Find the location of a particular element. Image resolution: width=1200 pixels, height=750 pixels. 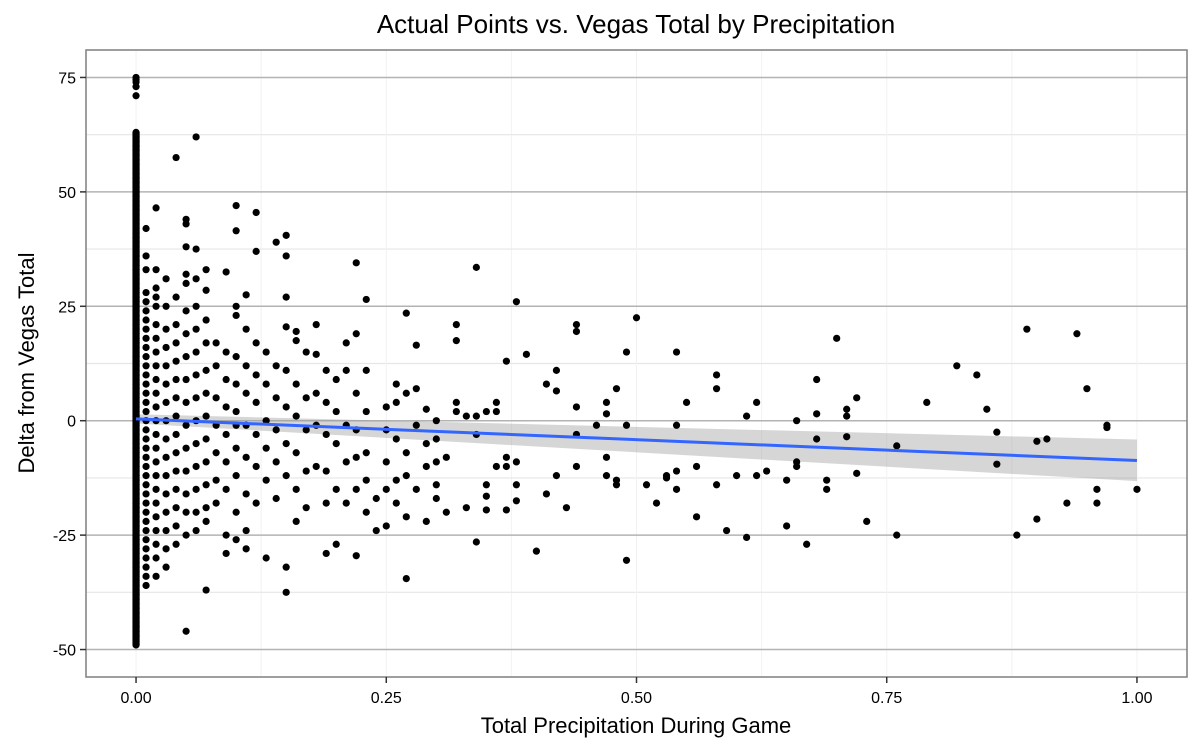

x-tick-label: 0.25 is located at coordinates (386, 698).